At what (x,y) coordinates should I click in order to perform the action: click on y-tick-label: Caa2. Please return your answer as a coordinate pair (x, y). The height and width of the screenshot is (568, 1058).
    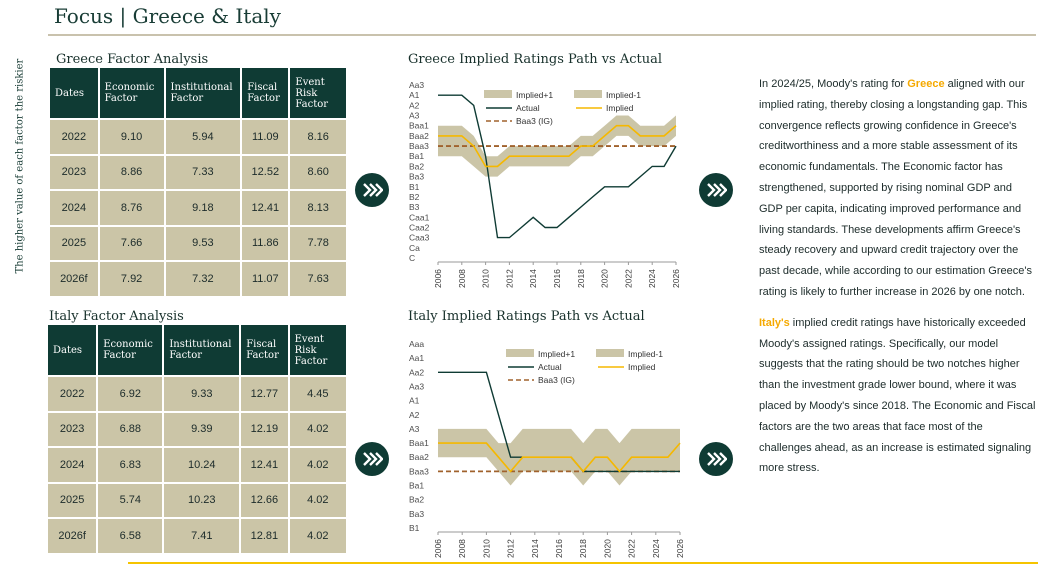
    Looking at the image, I should click on (419, 227).